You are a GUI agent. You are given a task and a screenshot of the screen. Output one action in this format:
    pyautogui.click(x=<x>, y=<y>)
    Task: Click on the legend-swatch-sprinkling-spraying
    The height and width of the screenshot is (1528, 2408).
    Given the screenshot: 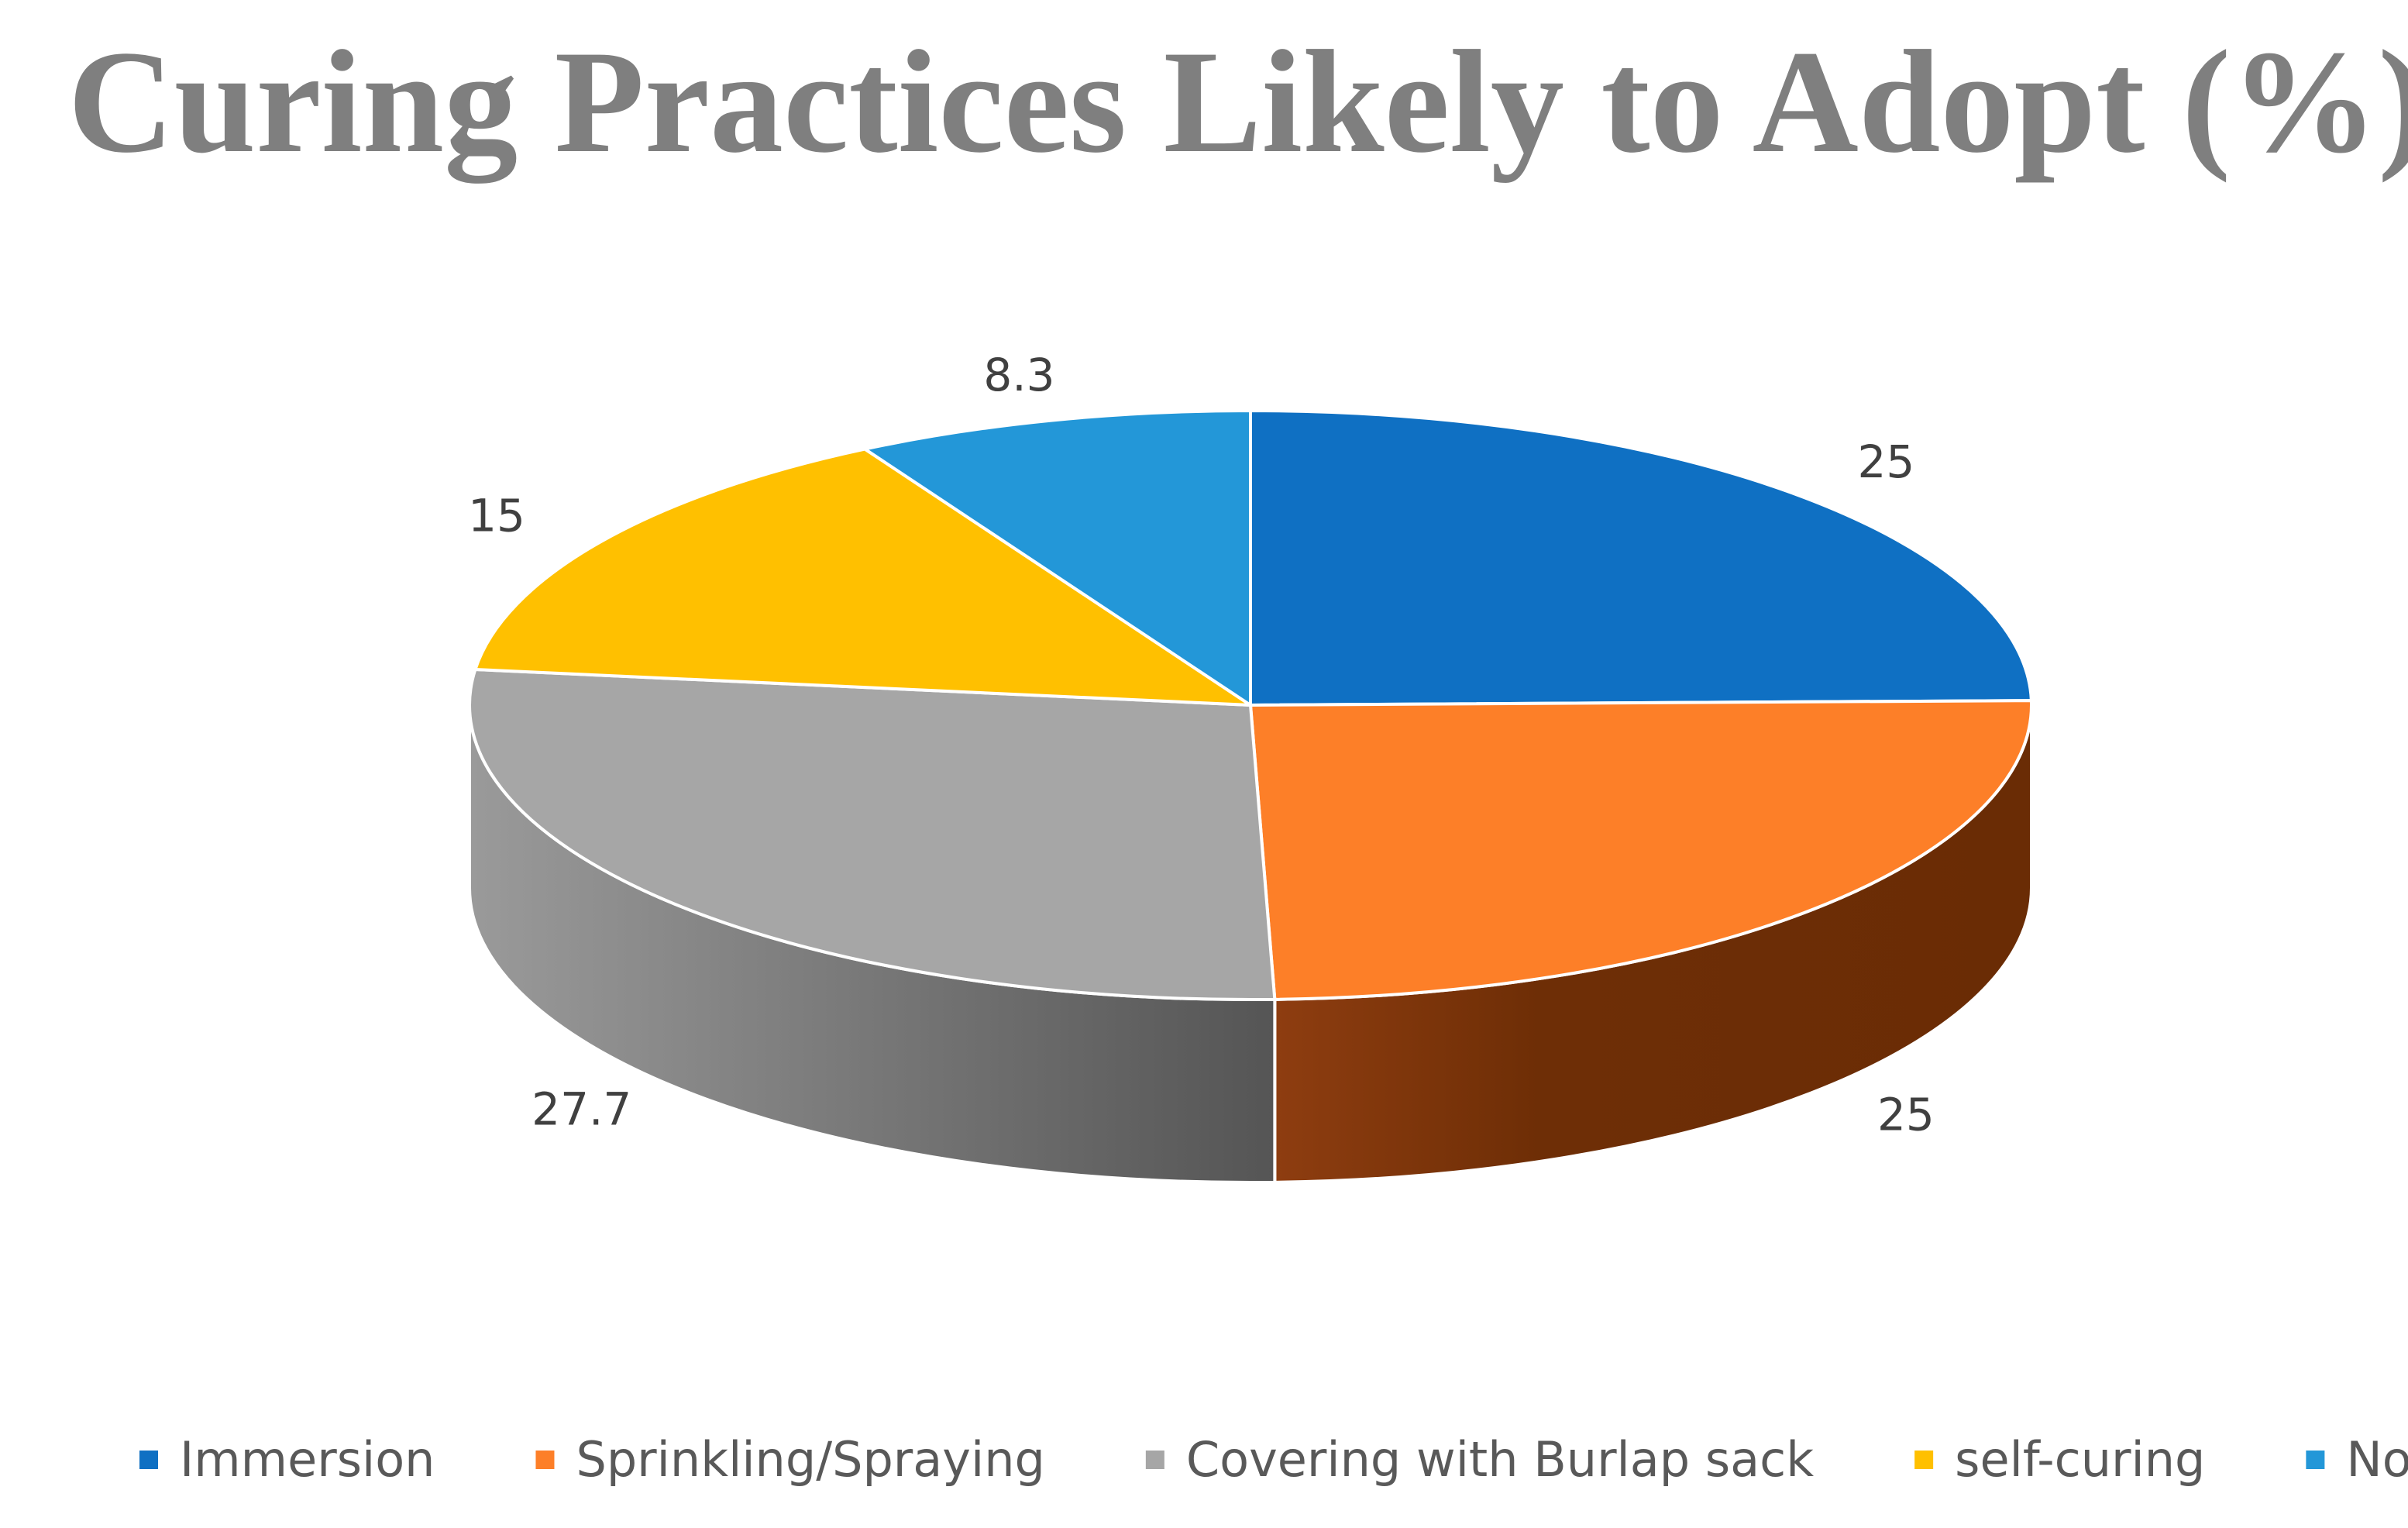 What is the action you would take?
    pyautogui.click(x=545, y=1460)
    